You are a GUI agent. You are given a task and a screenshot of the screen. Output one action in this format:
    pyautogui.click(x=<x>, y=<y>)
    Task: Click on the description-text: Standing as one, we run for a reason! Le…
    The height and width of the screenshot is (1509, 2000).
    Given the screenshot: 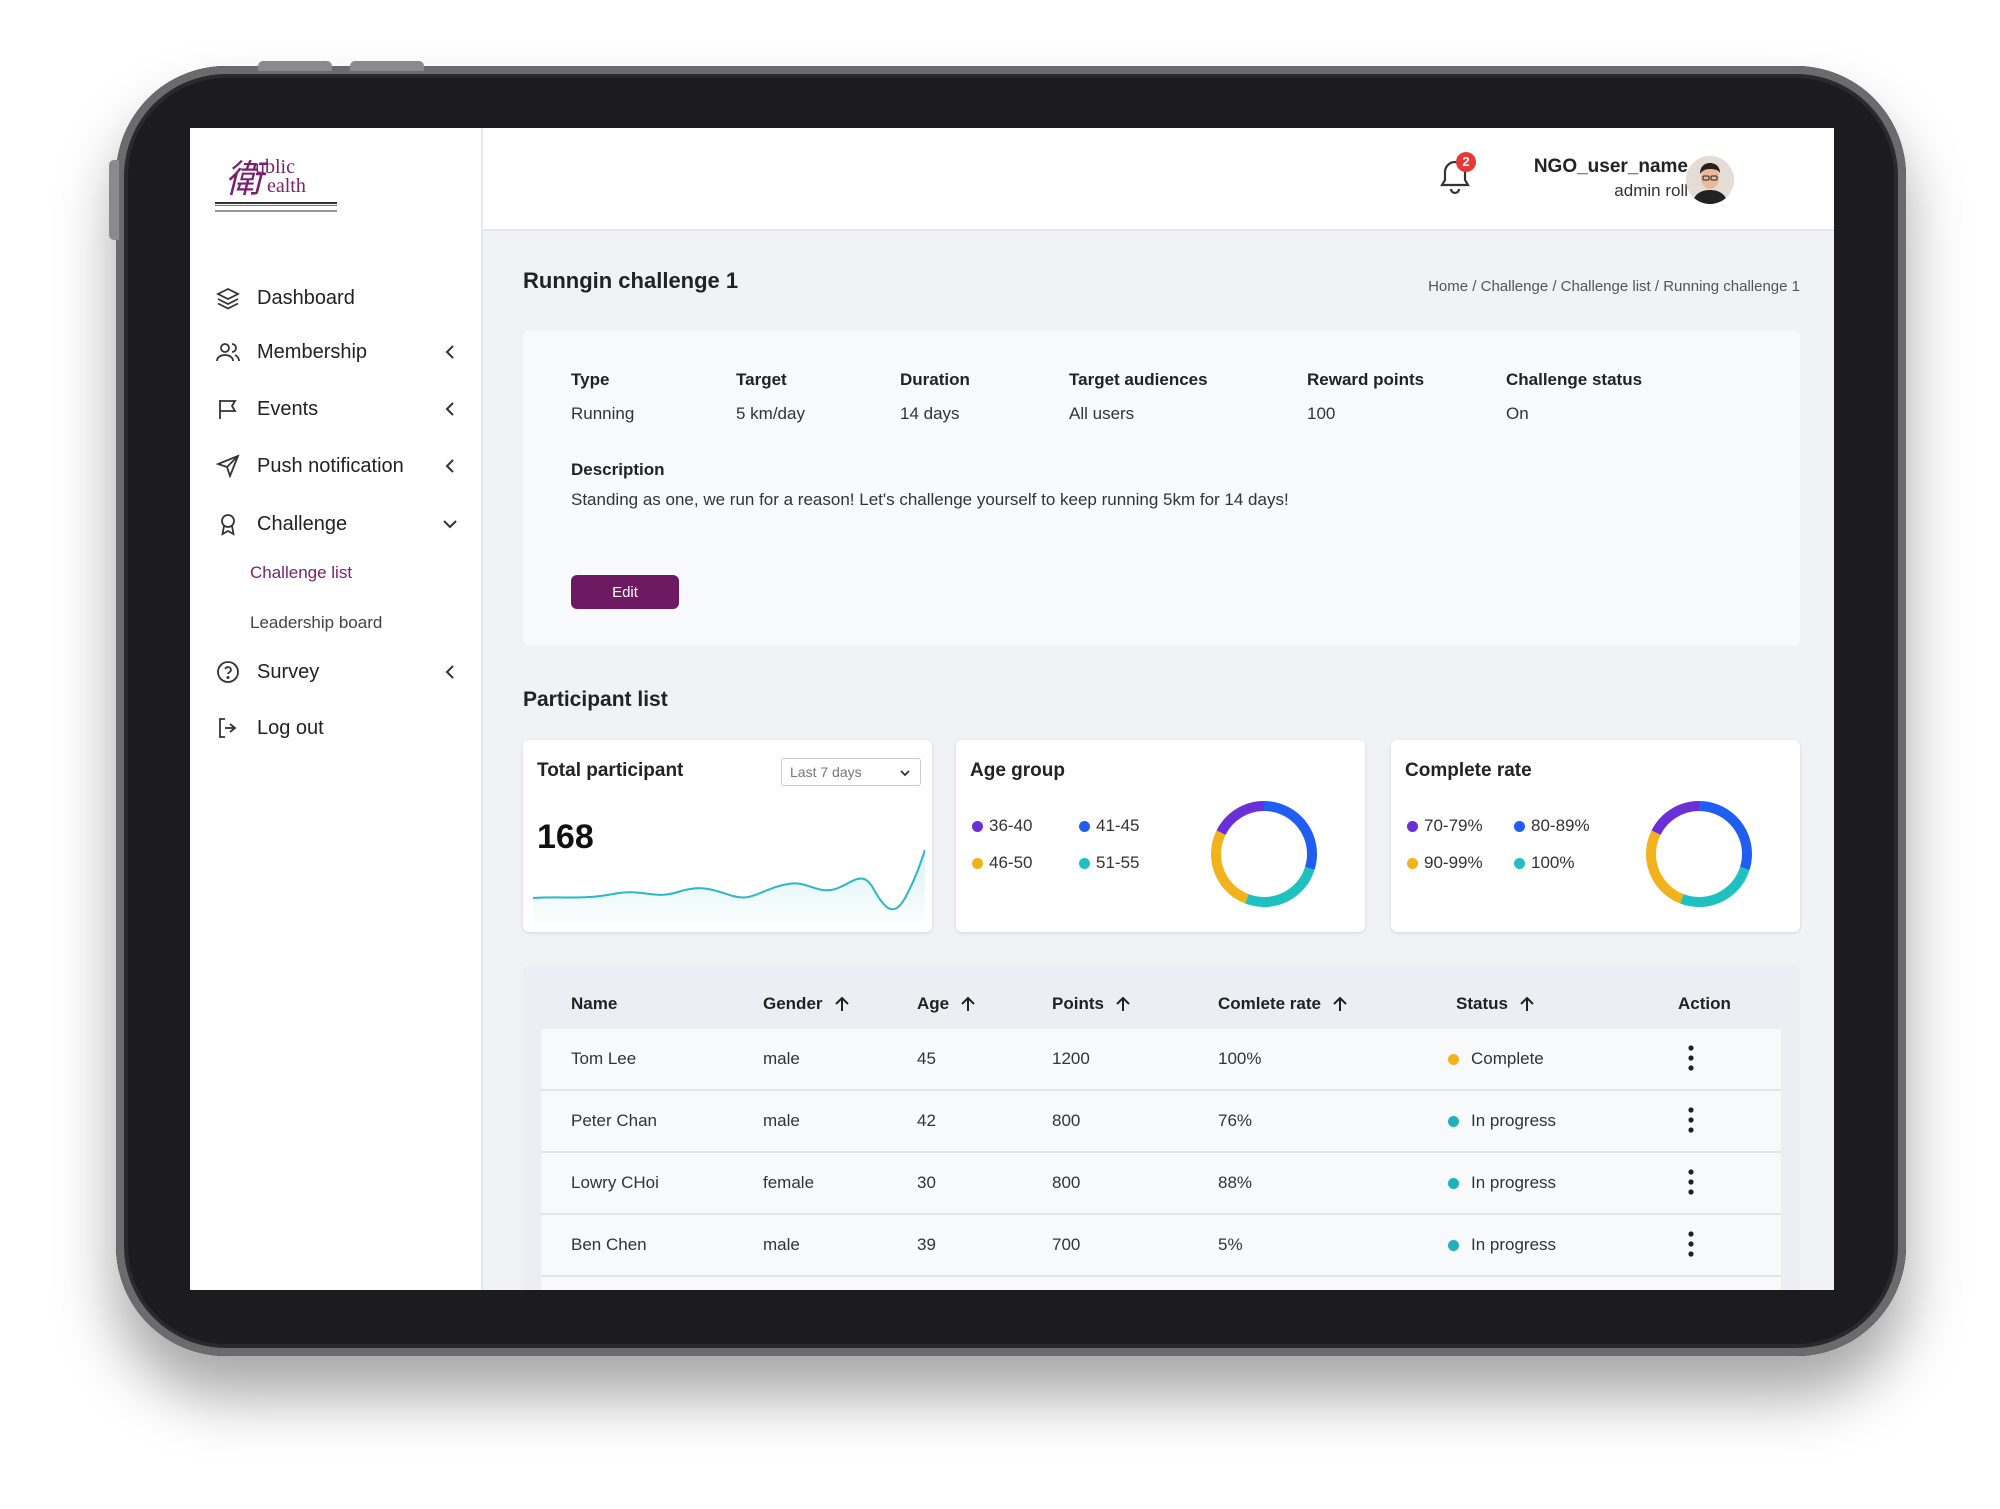 What is the action you would take?
    pyautogui.click(x=930, y=499)
    